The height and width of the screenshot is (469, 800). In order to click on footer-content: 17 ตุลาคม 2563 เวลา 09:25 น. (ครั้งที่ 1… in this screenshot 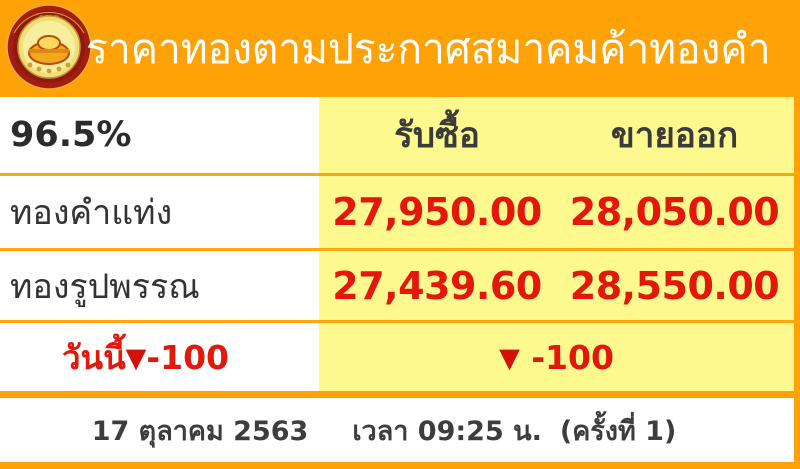, I will do `click(384, 430)`.